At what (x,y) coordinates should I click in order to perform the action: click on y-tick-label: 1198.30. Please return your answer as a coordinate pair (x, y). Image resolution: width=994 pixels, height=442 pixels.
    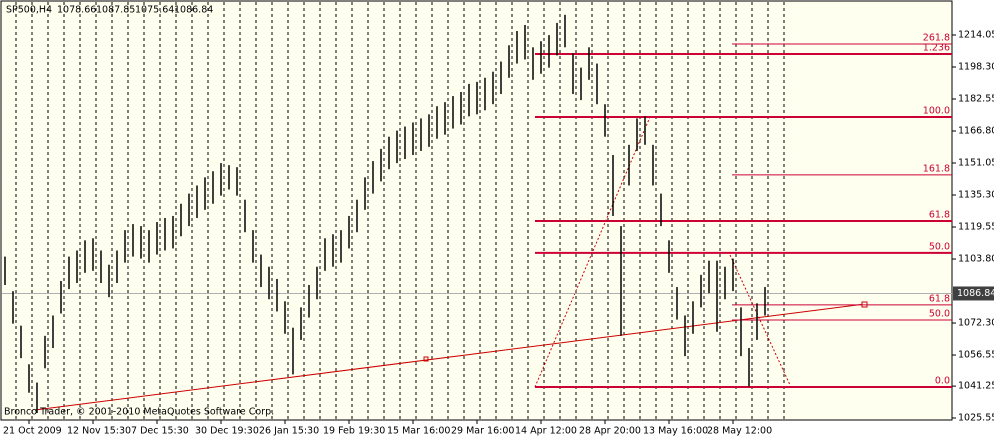
    Looking at the image, I should click on (976, 67).